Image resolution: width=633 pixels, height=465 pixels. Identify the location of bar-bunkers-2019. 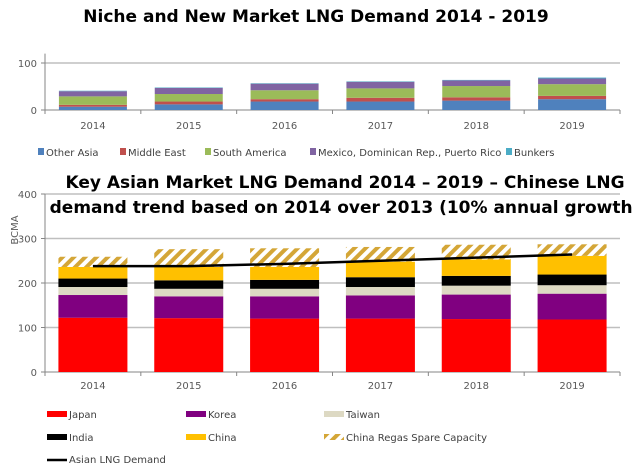
(572, 78).